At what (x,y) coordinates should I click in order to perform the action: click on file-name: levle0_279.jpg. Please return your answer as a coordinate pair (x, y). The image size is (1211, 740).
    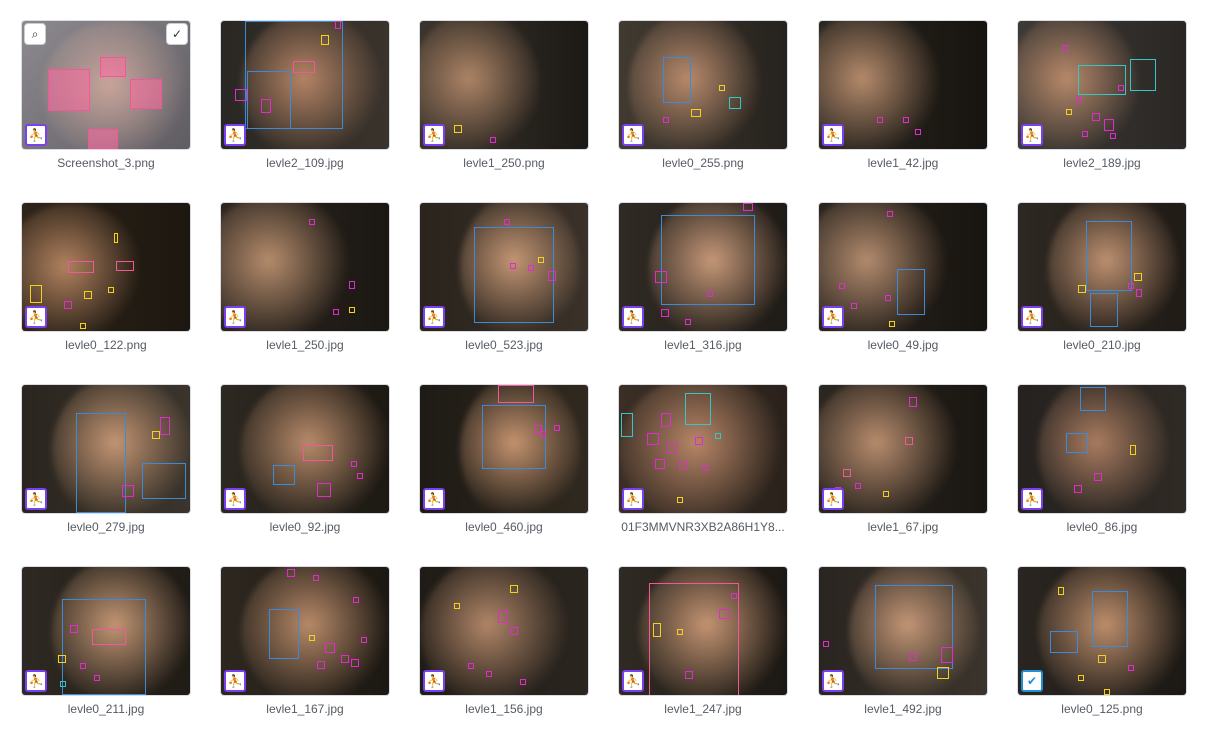
    Looking at the image, I should click on (106, 527).